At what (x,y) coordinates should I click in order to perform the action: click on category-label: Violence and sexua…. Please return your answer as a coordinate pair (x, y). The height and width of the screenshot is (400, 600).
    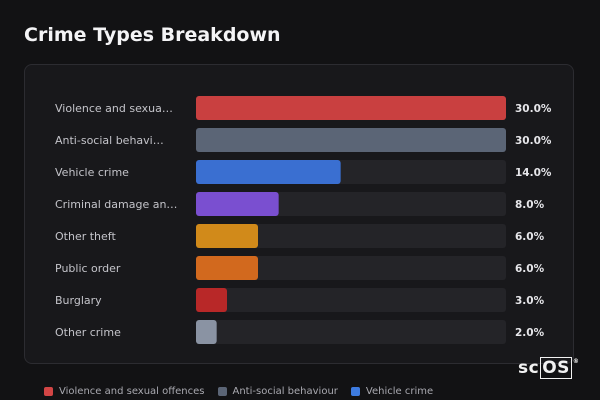
    Looking at the image, I should click on (114, 108).